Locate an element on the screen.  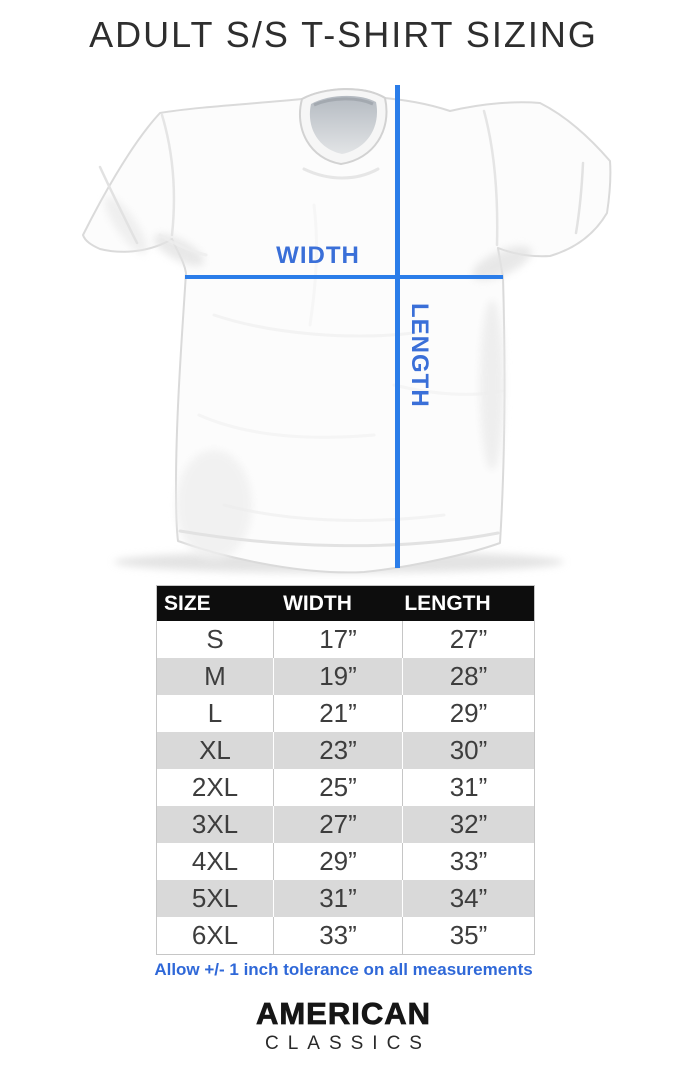
width-cell: 27” is located at coordinates (338, 824).